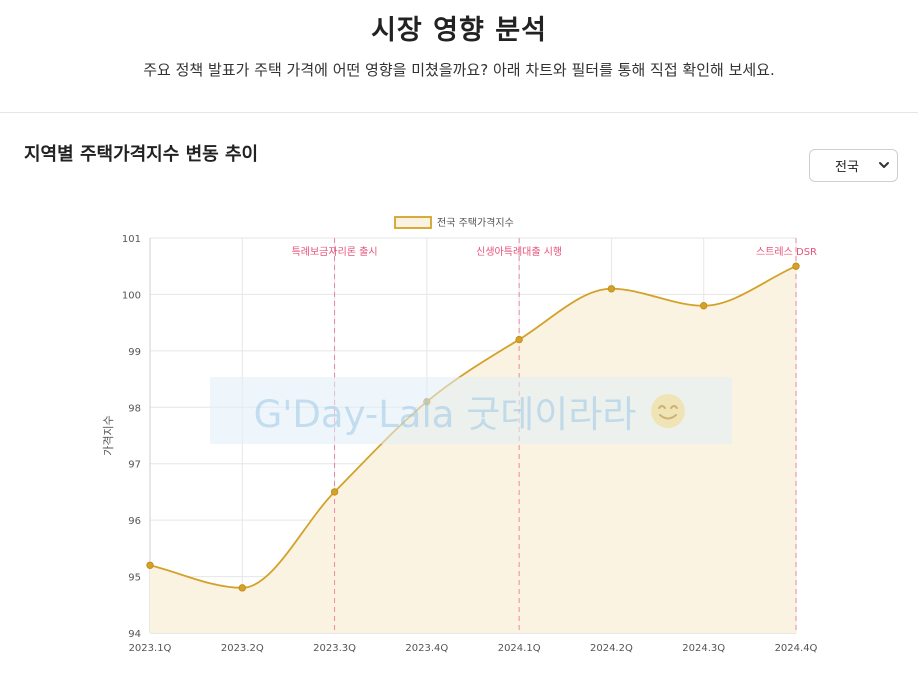 The image size is (918, 686). I want to click on y-tick-label: 97, so click(134, 465).